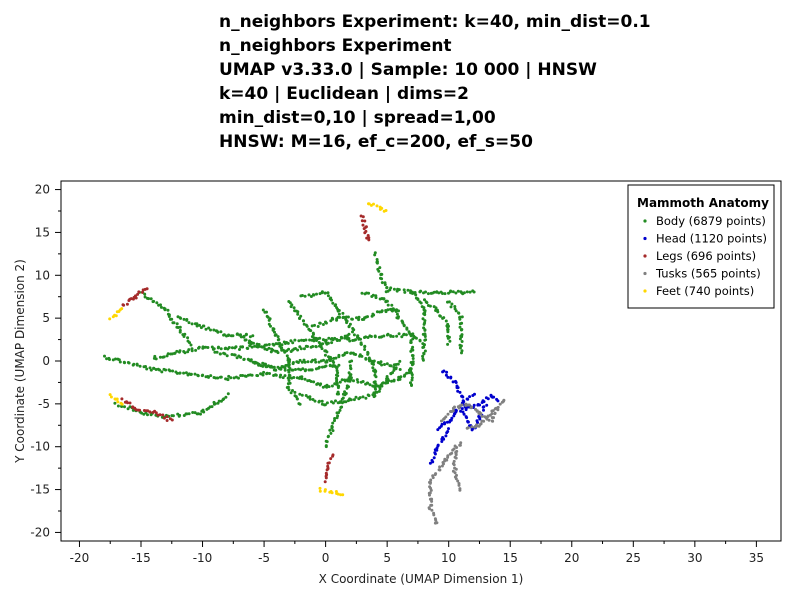  I want to click on x-tick-label: -5, so click(264, 558).